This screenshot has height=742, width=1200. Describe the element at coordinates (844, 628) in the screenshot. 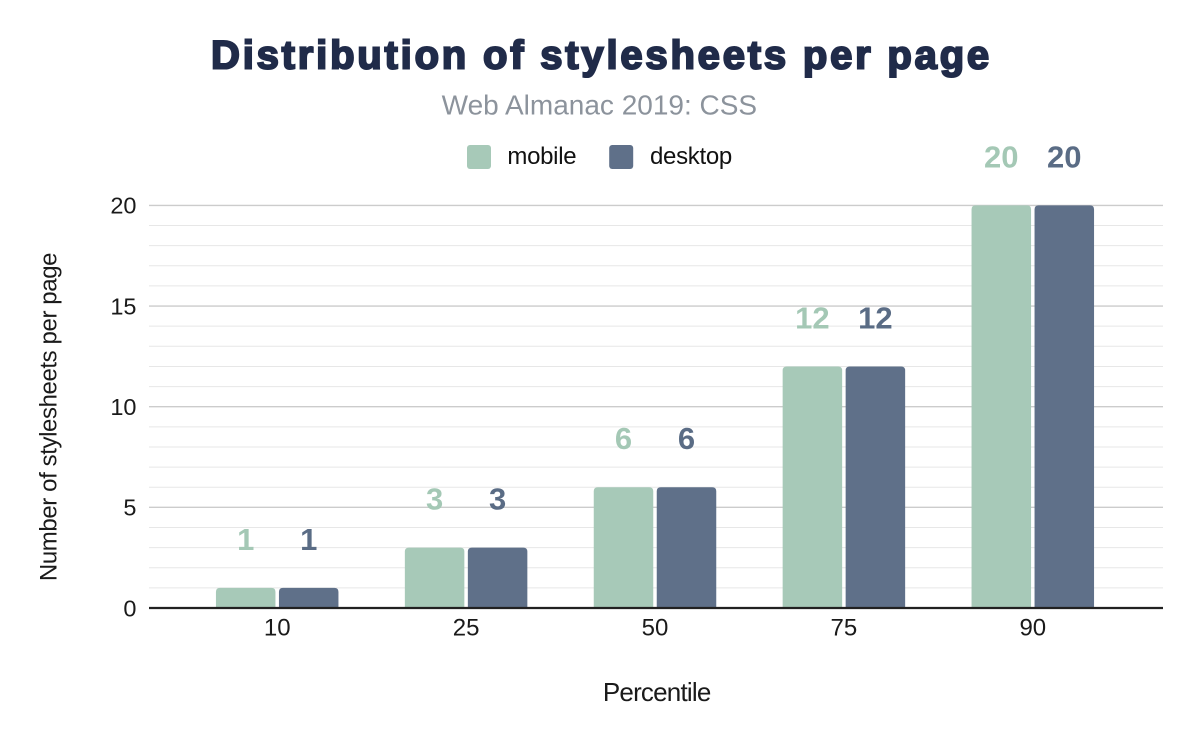

I see `svg-text: 75` at that location.